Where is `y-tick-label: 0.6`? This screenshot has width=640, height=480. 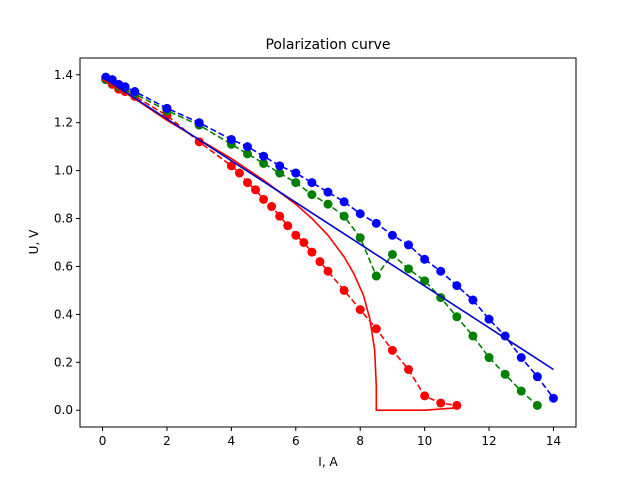
y-tick-label: 0.6 is located at coordinates (63, 266).